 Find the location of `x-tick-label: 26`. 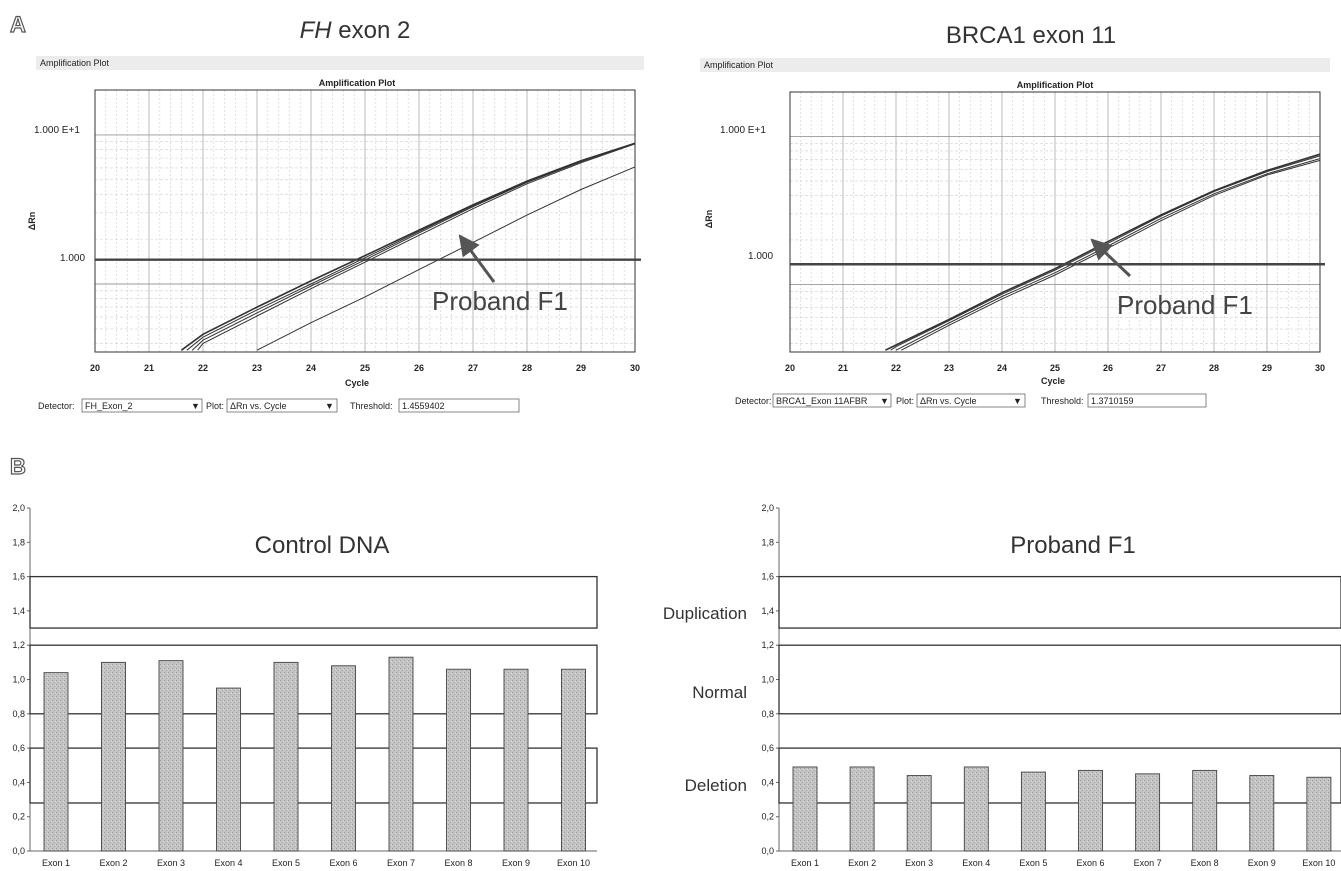

x-tick-label: 26 is located at coordinates (419, 368).